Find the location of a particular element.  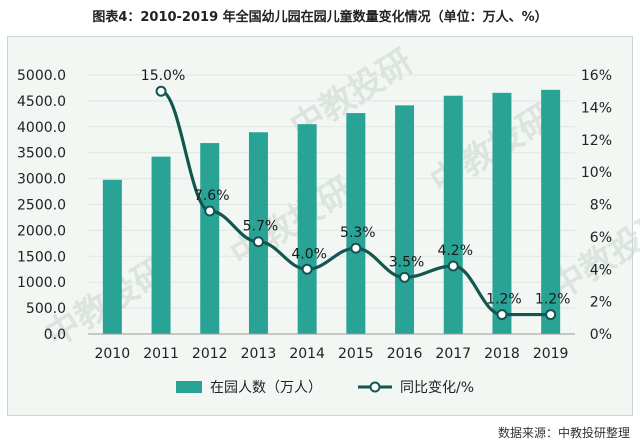

x-tick-label: 2017 is located at coordinates (453, 354).